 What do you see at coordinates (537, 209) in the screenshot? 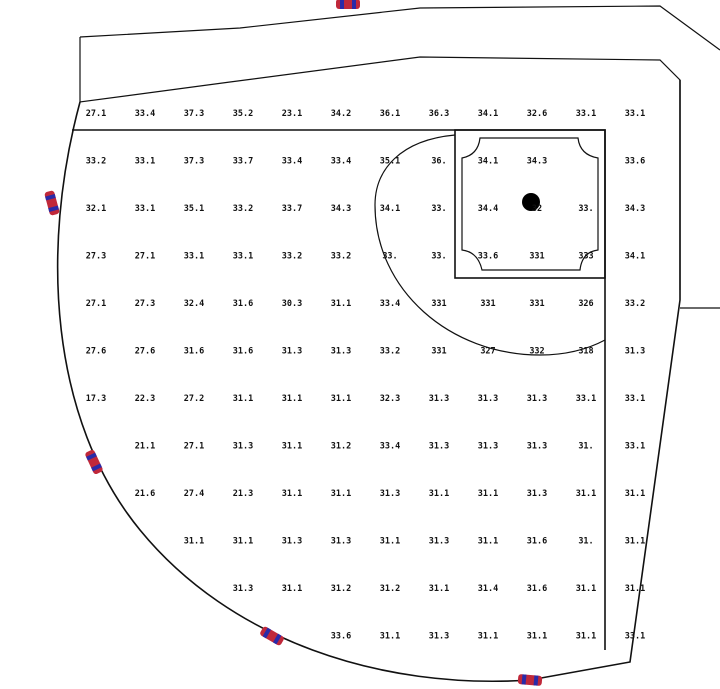
I see `grid-cell-label: 32` at bounding box center [537, 209].